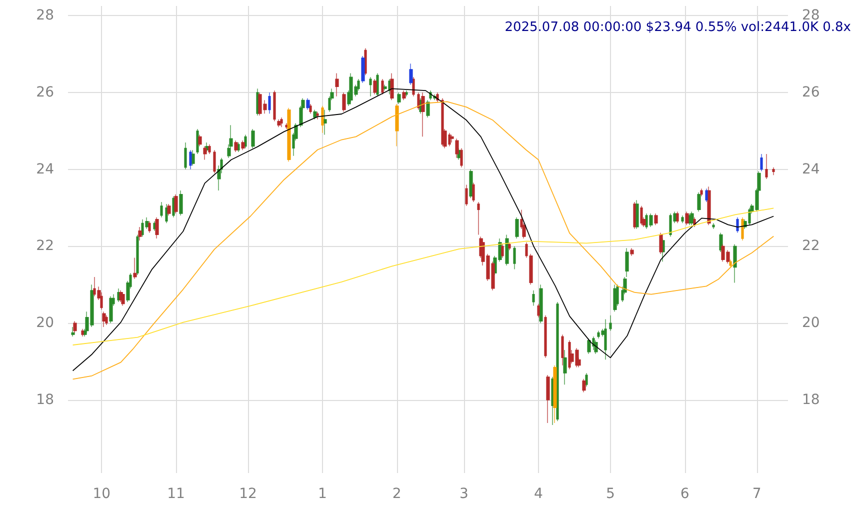 The width and height of the screenshot is (866, 505). Describe the element at coordinates (45, 246) in the screenshot. I see `y-tick-label: 22` at that location.